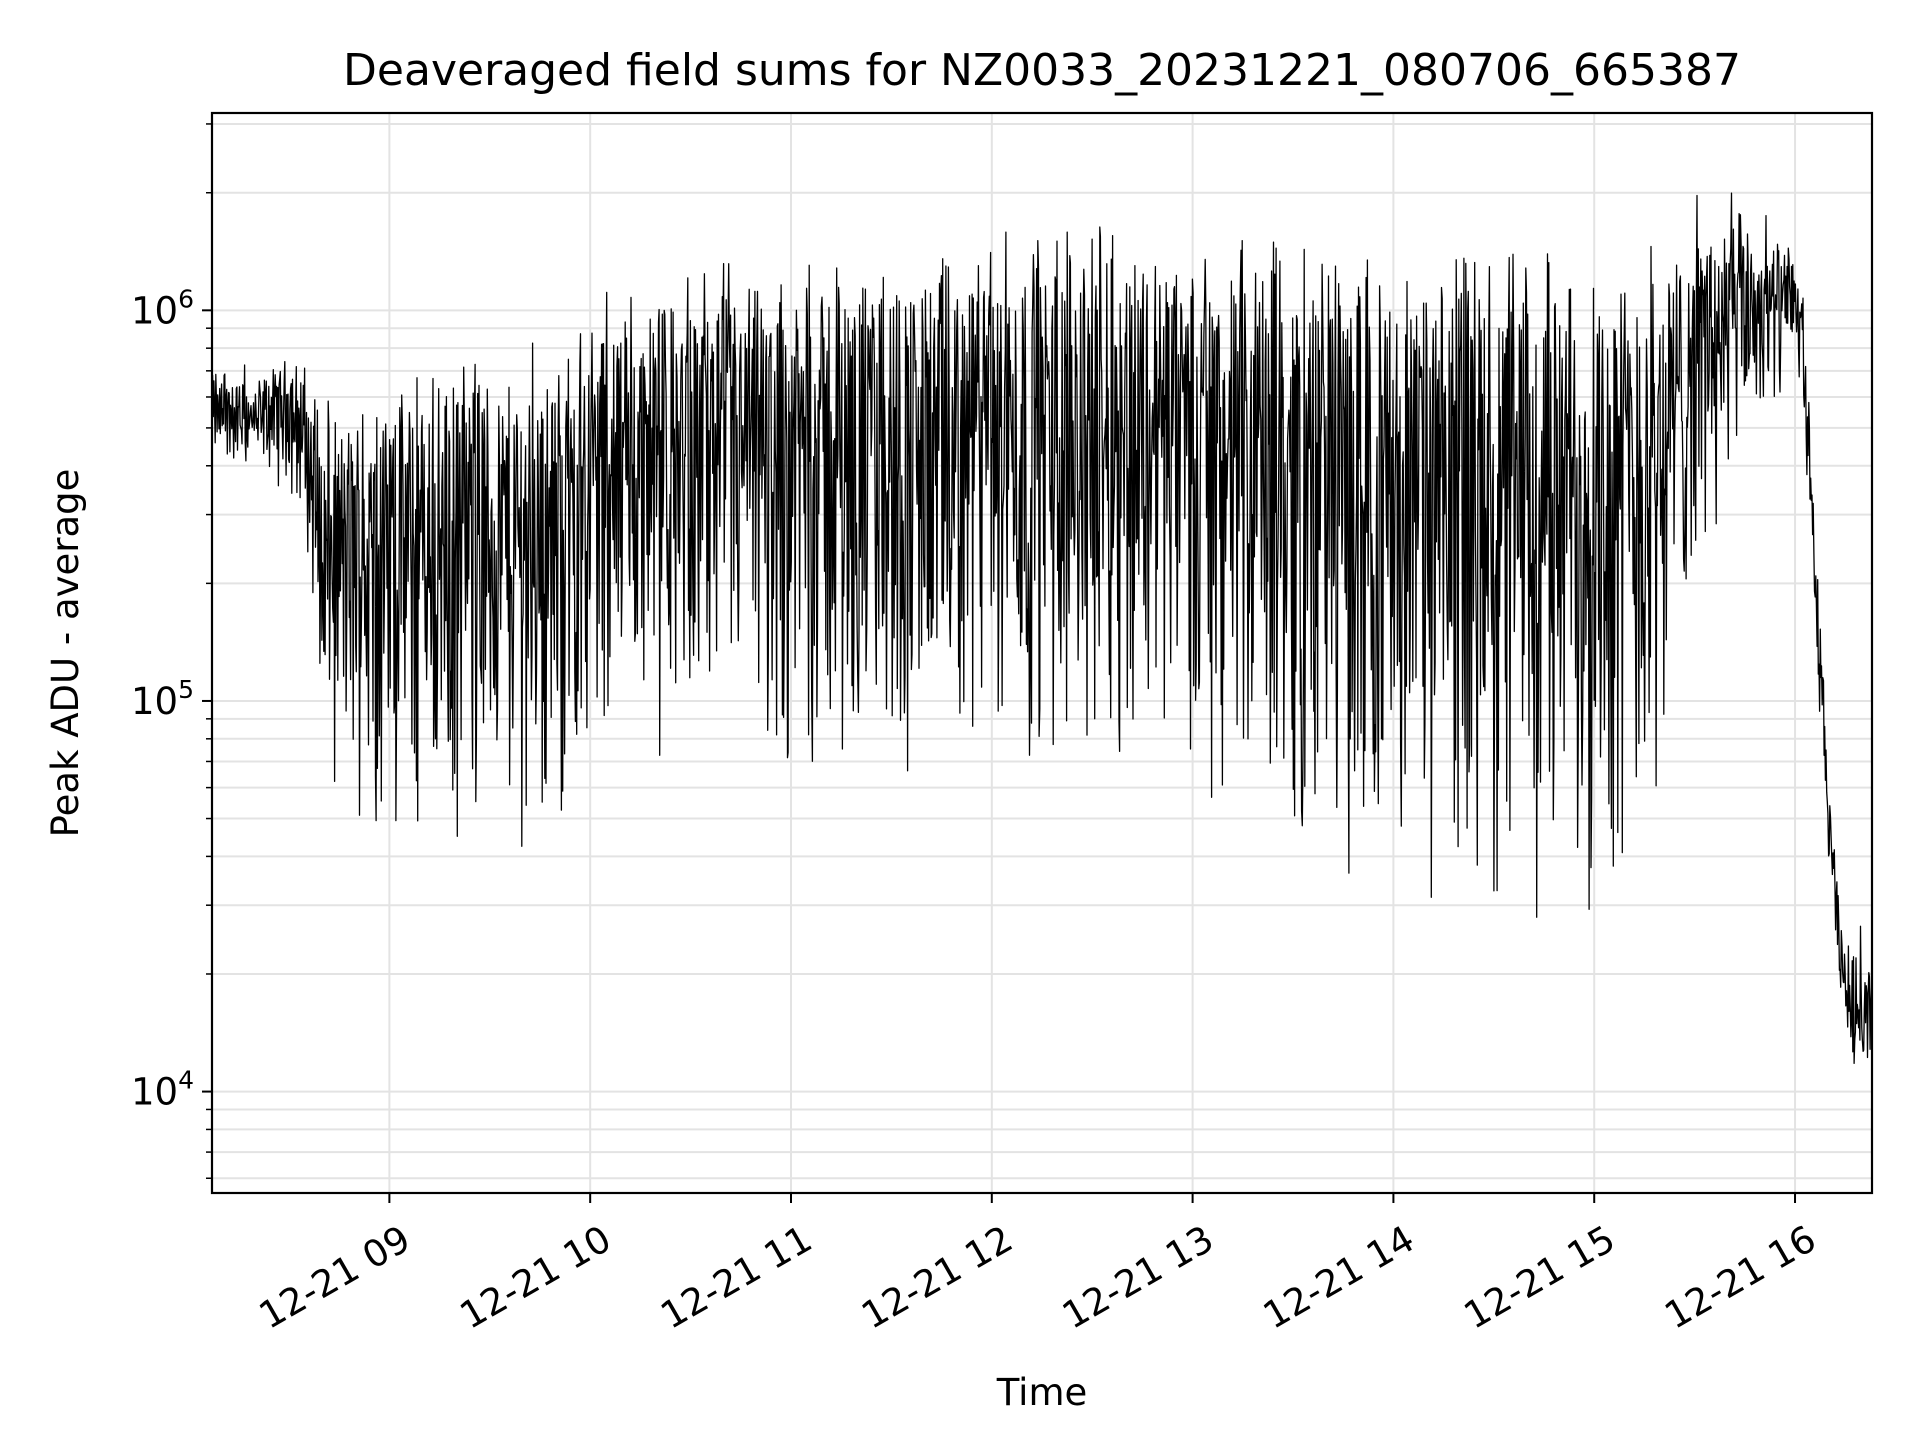 Image resolution: width=1920 pixels, height=1440 pixels. What do you see at coordinates (1042, 1392) in the screenshot?
I see `x-axis-label: Time` at bounding box center [1042, 1392].